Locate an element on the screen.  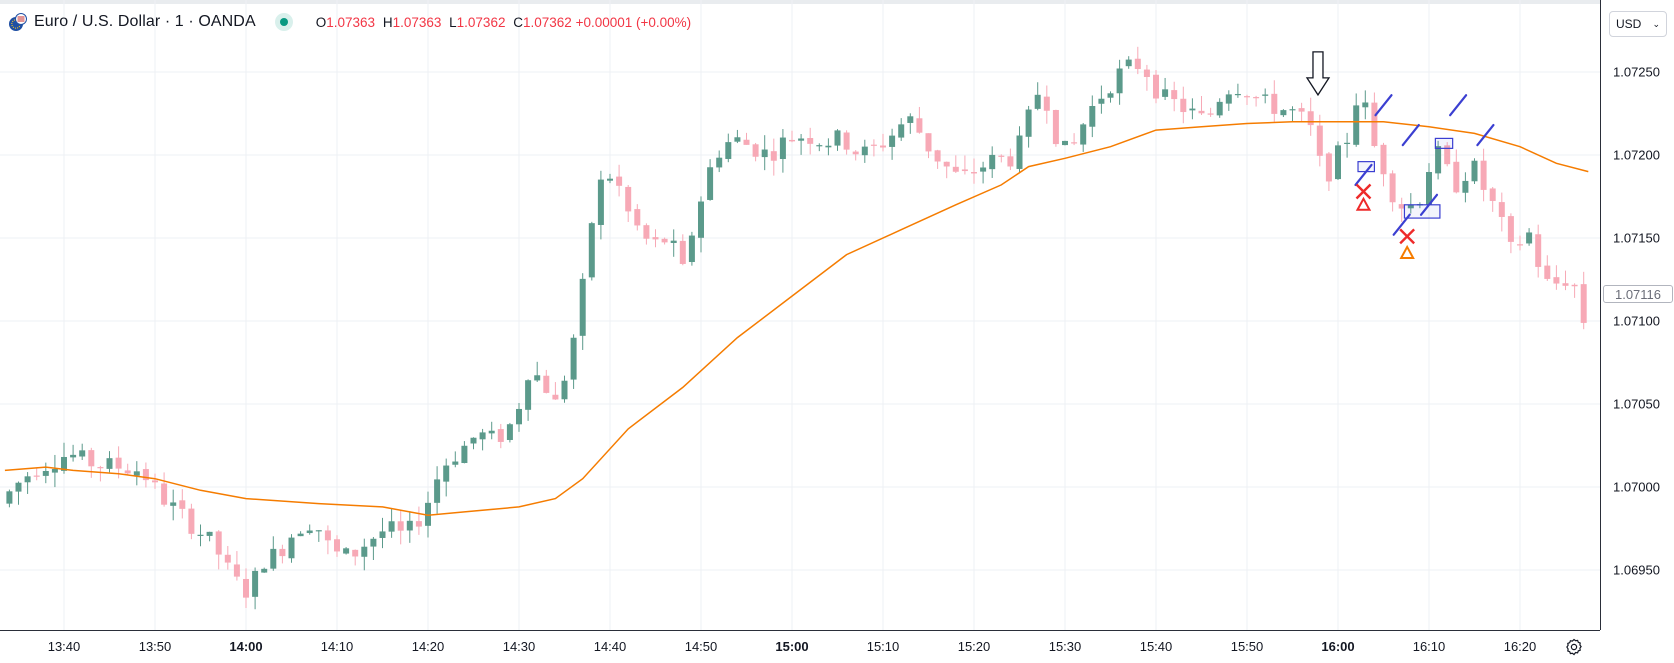
cross-mark-icon is located at coordinates (1363, 191).